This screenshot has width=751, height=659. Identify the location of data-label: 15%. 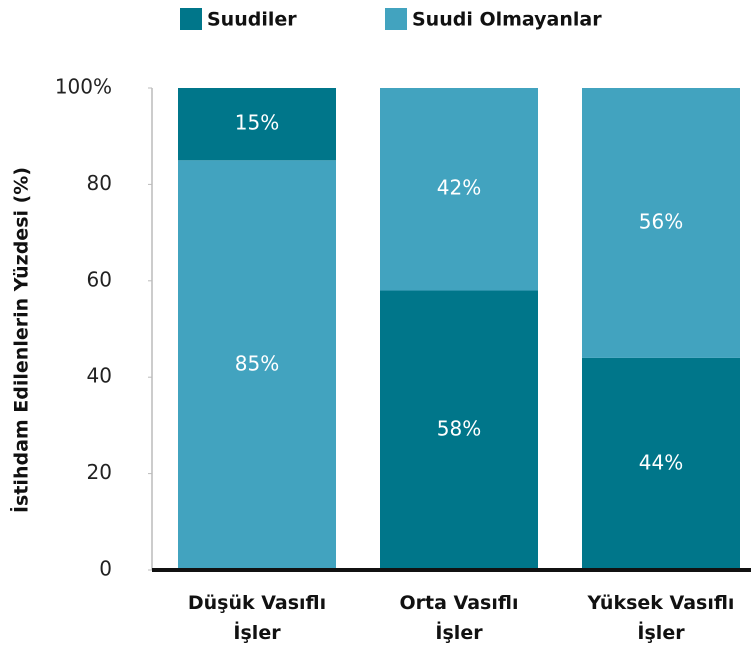
(257, 123).